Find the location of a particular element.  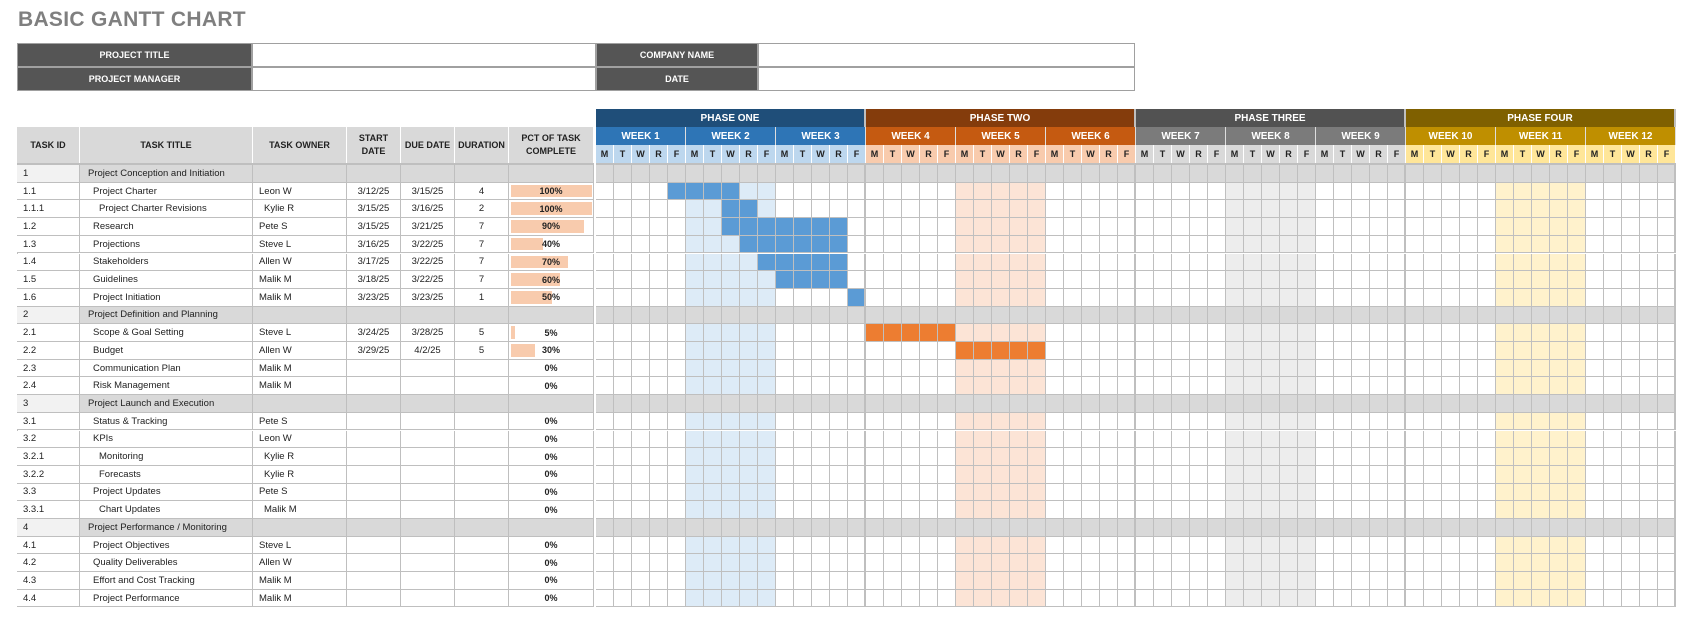

task-duration: 2 is located at coordinates (482, 209).